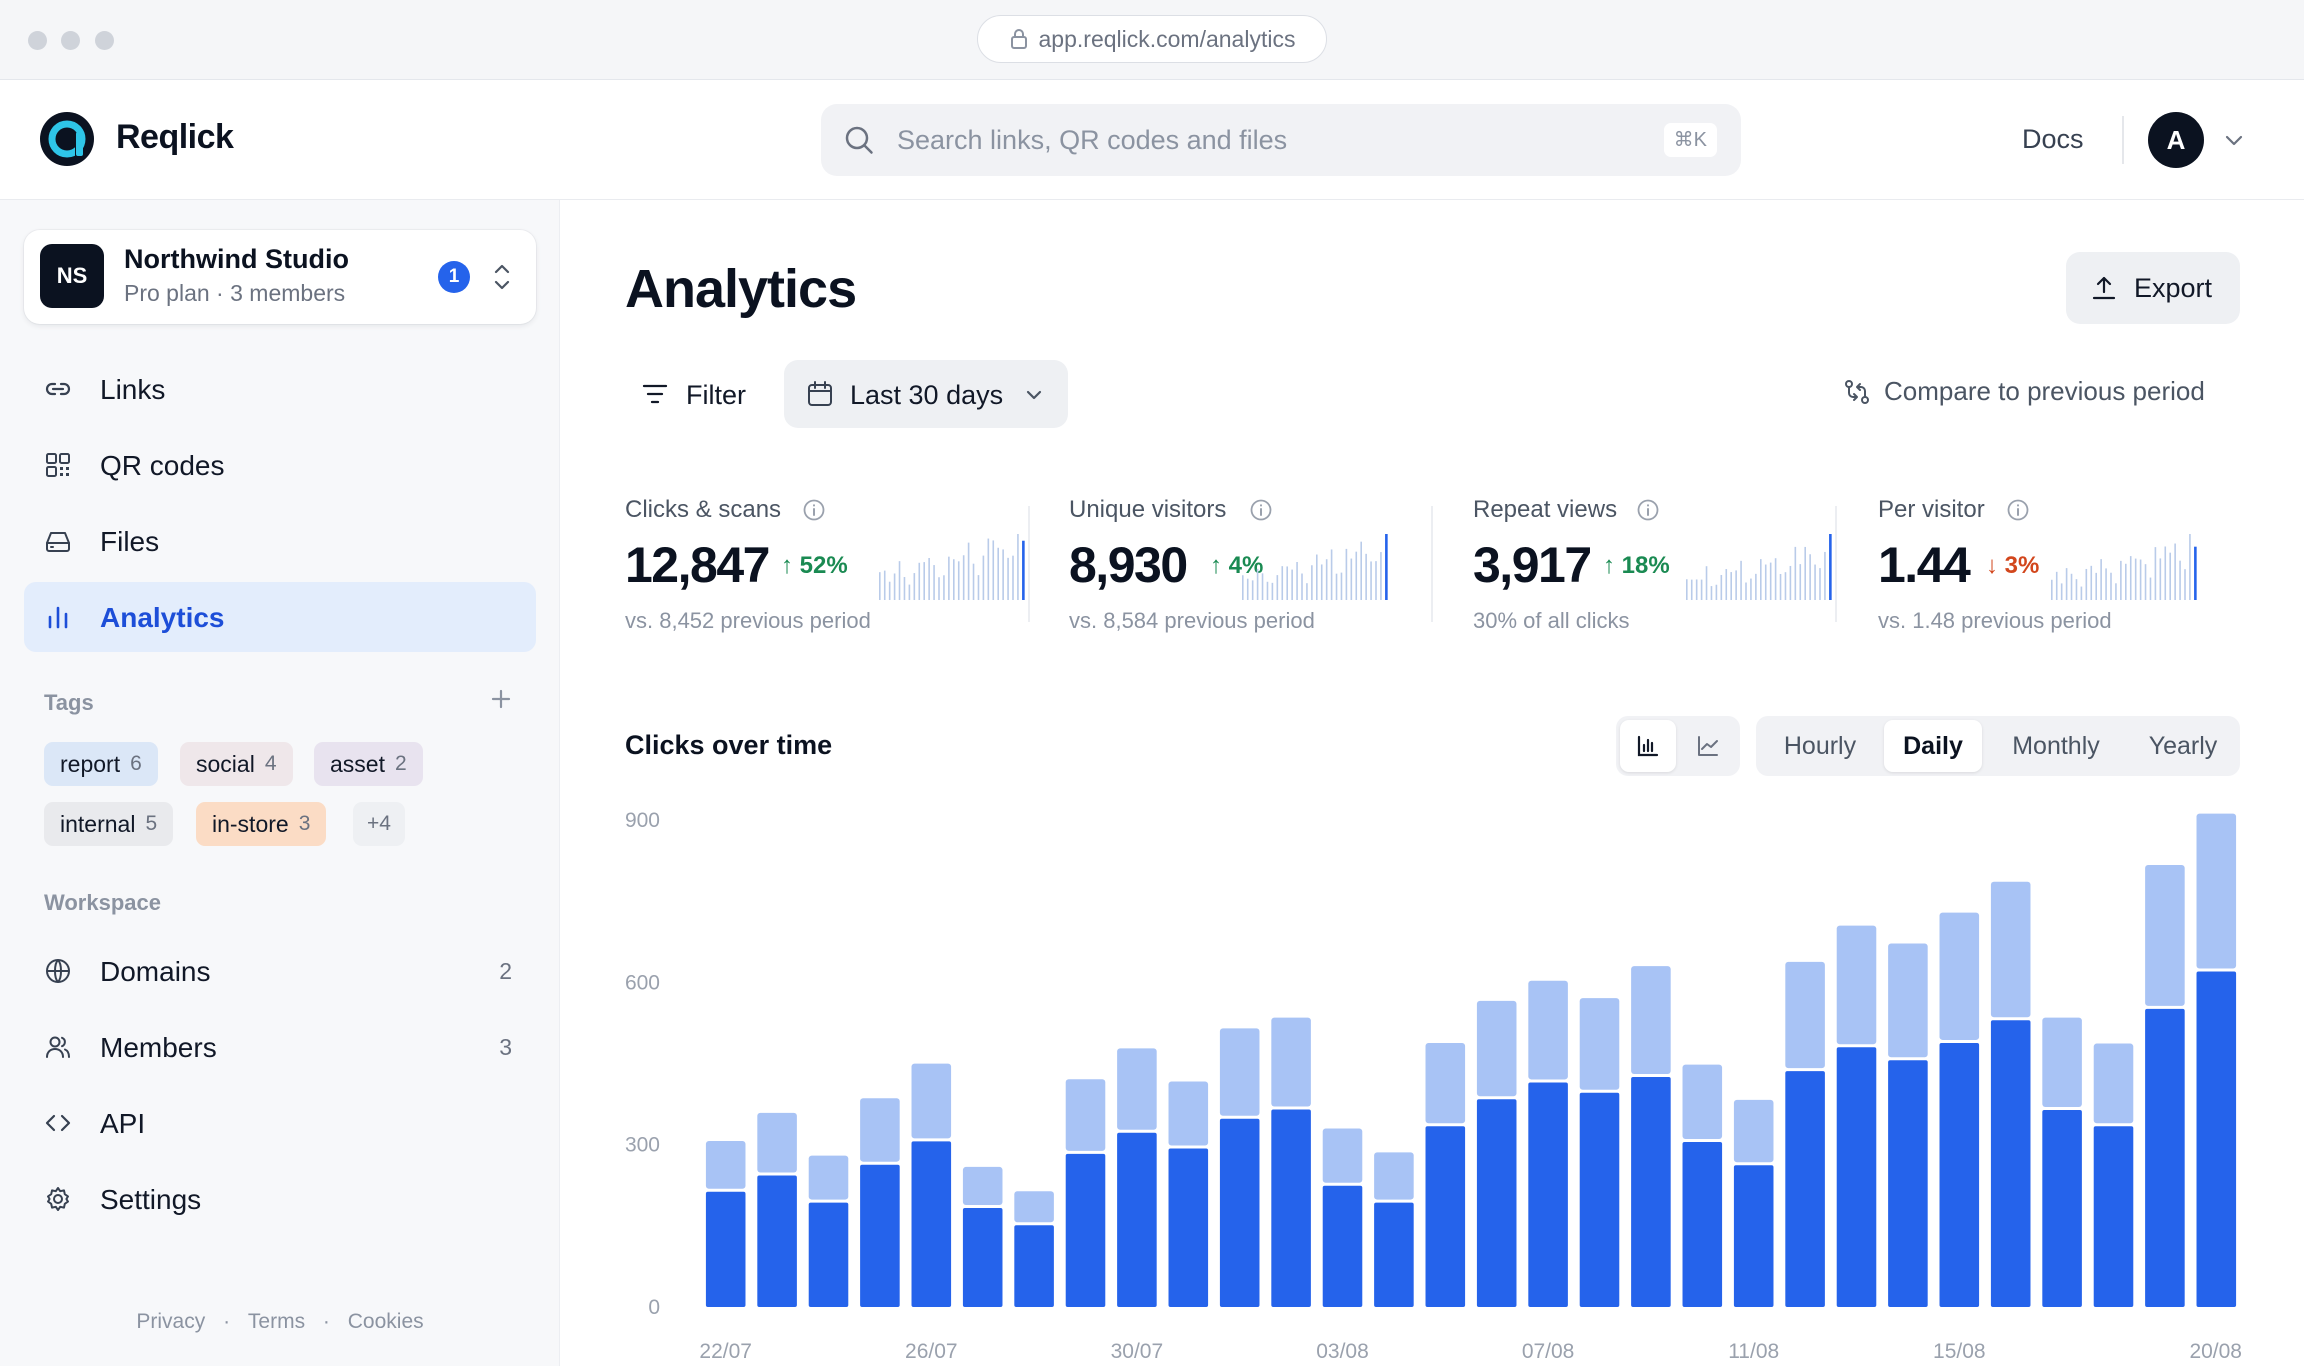 The image size is (2304, 1366). I want to click on address-bar: app.reqlick.com/analytics, so click(1152, 39).